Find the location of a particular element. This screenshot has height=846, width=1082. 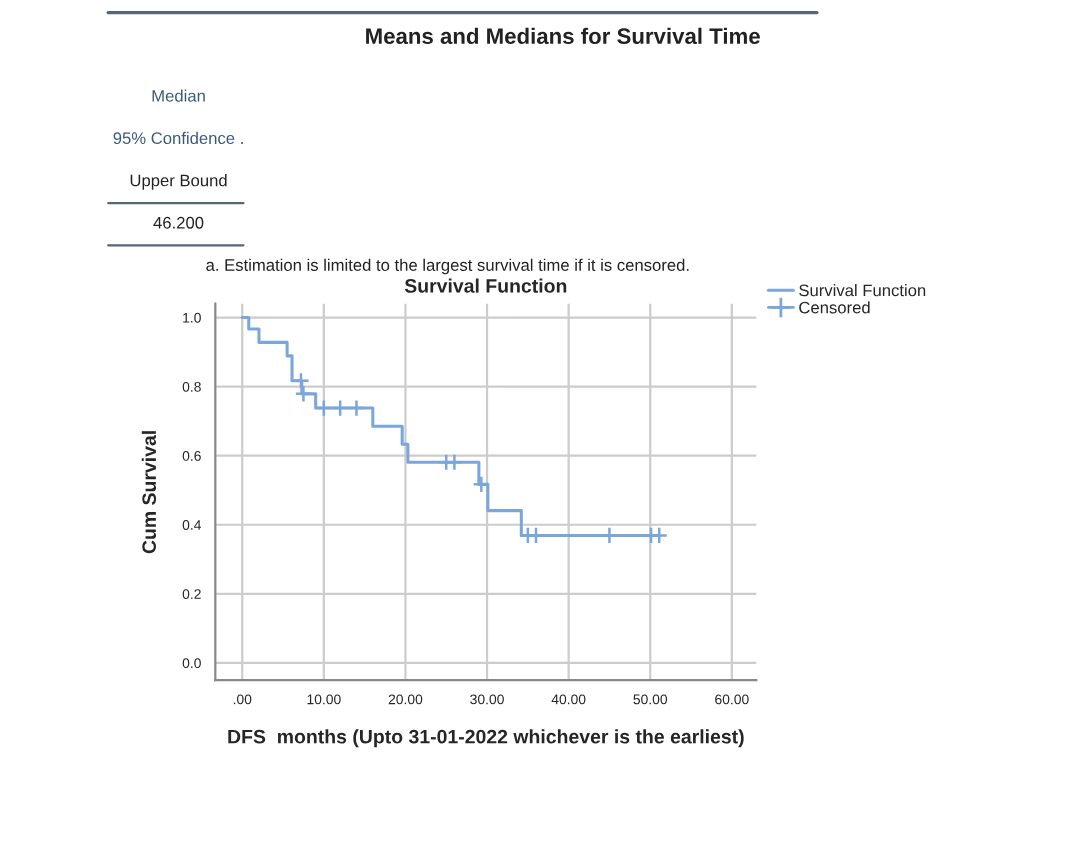

legend-label: Censored is located at coordinates (834, 307).